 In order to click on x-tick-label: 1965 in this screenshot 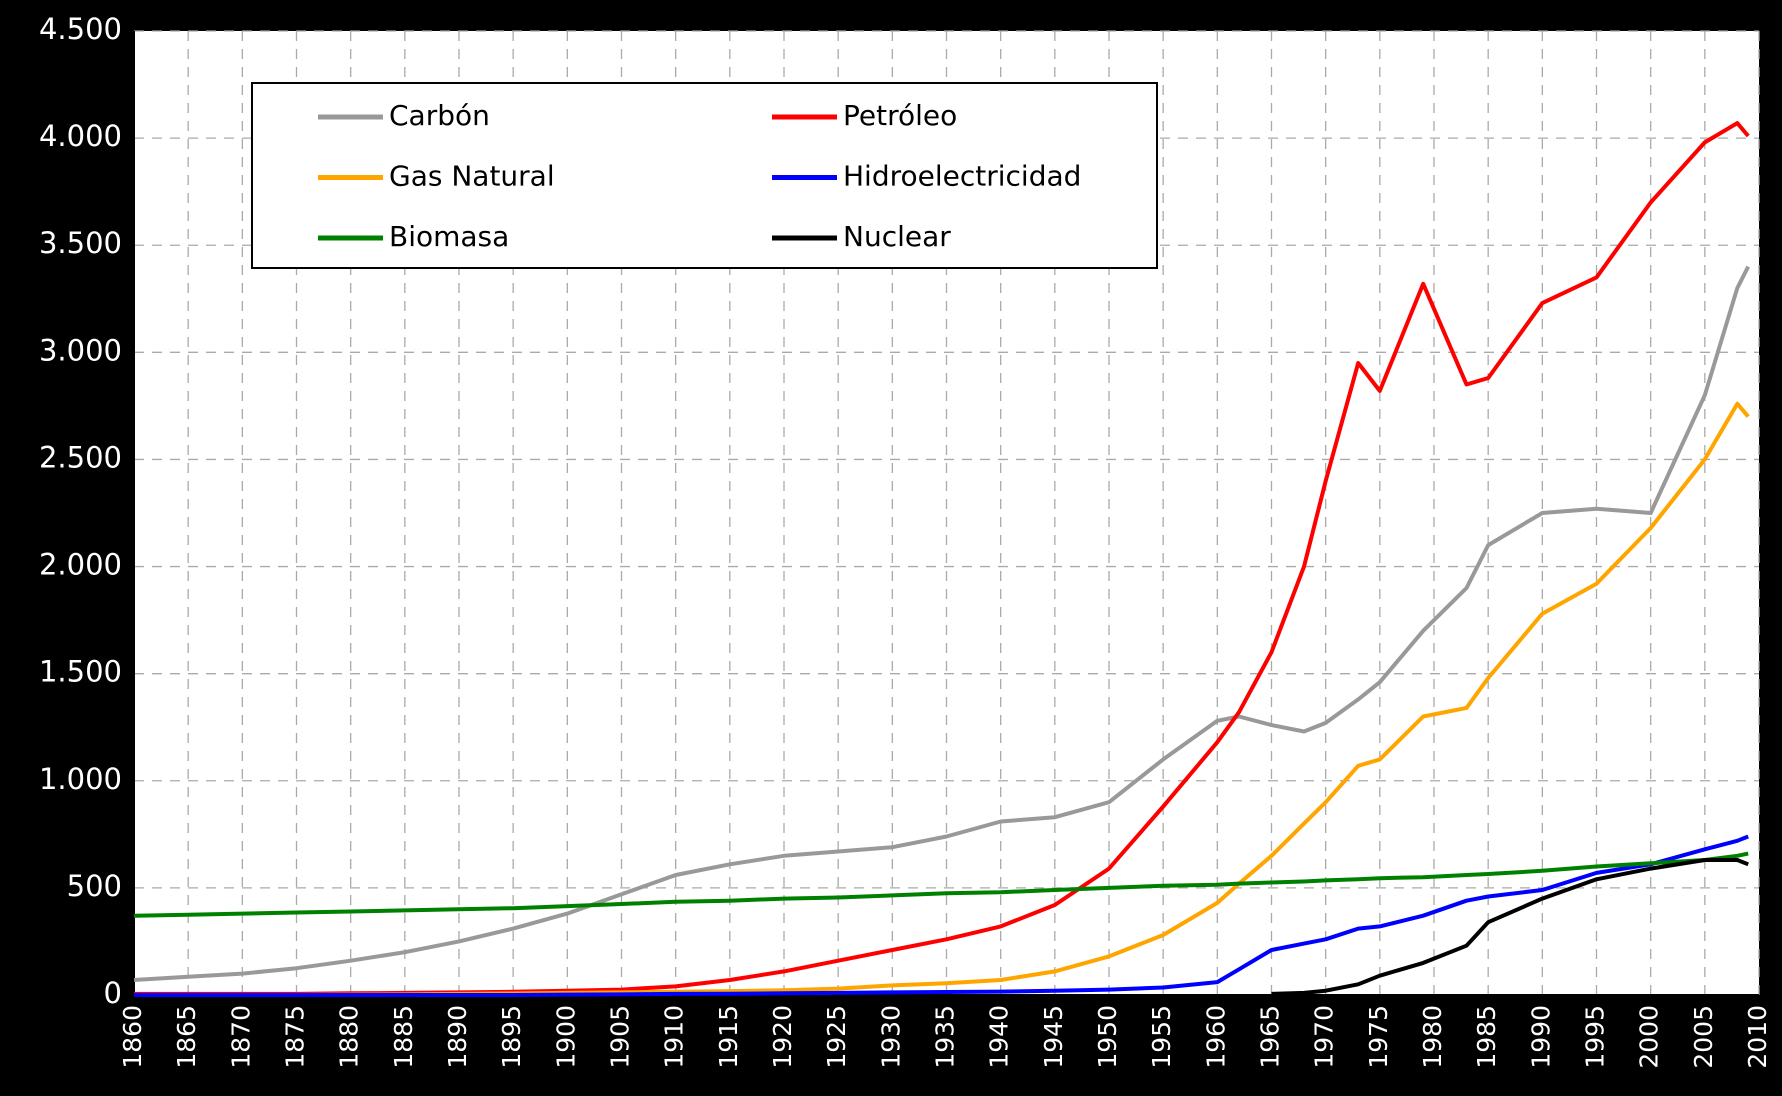, I will do `click(1270, 1037)`.